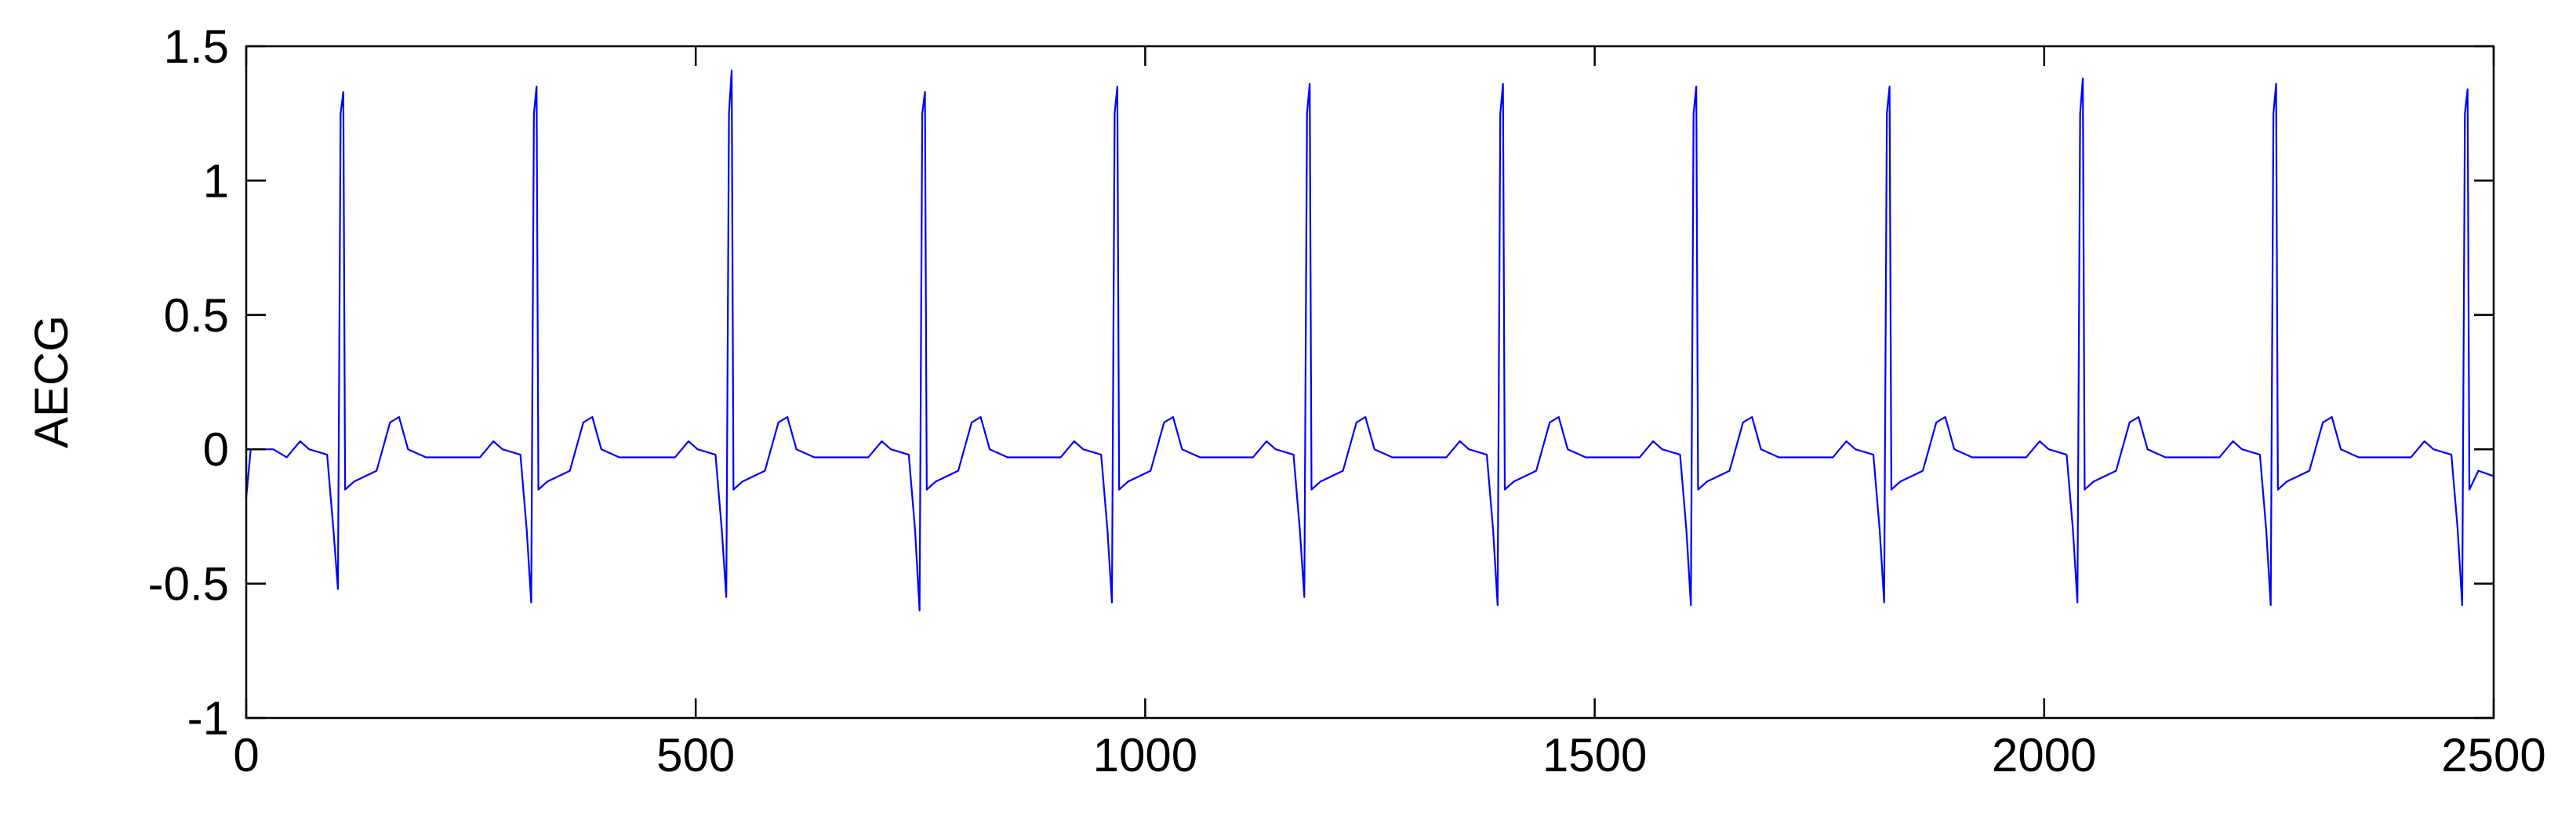  What do you see at coordinates (208, 719) in the screenshot?
I see `y-tick-label: -1` at bounding box center [208, 719].